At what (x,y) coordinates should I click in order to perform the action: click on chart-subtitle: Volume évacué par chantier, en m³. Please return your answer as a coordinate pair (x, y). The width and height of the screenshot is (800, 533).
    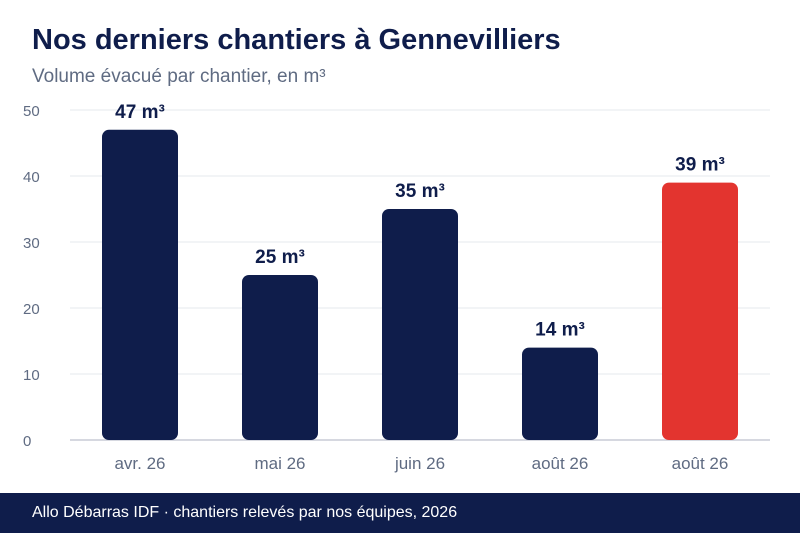
    Looking at the image, I should click on (179, 76).